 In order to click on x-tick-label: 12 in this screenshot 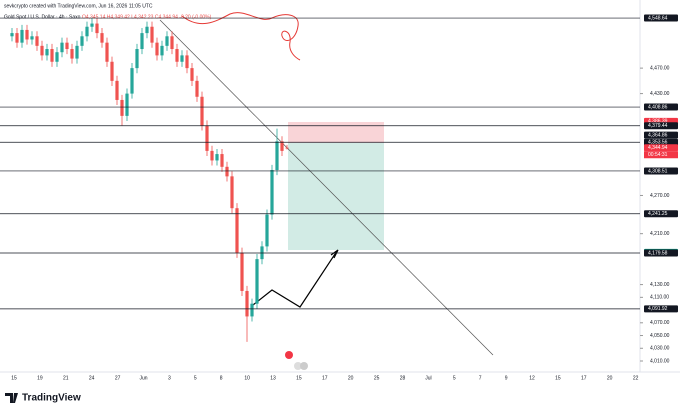, I will do `click(532, 378)`.